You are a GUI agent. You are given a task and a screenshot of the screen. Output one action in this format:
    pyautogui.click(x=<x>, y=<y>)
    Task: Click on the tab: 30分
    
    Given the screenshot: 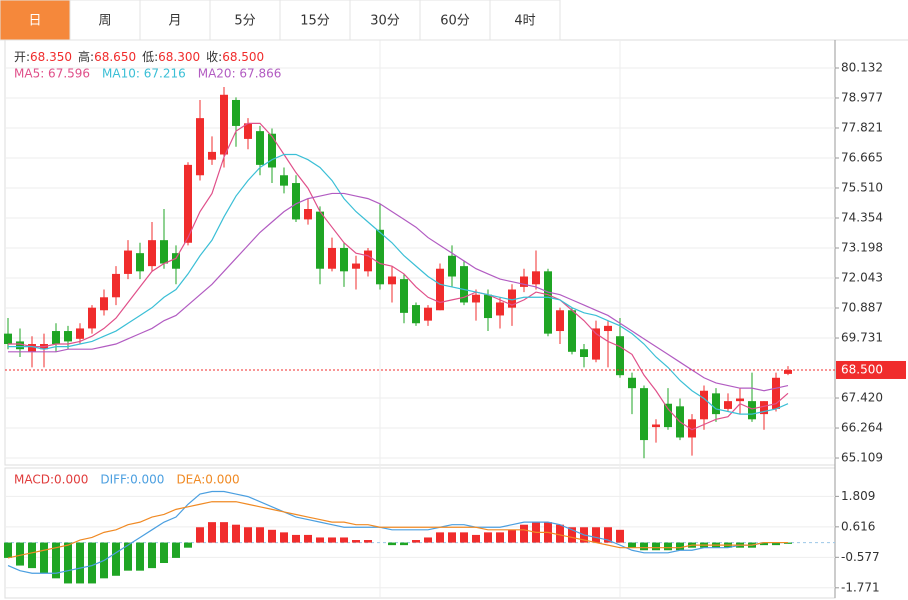 What is the action you would take?
    pyautogui.click(x=385, y=20)
    